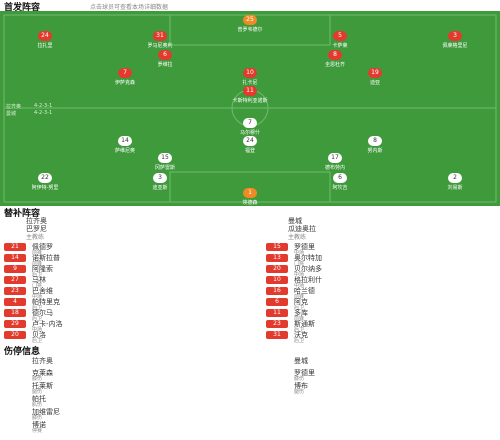  Describe the element at coordinates (277, 335) in the screenshot. I see `sub-player-number: 31` at that location.